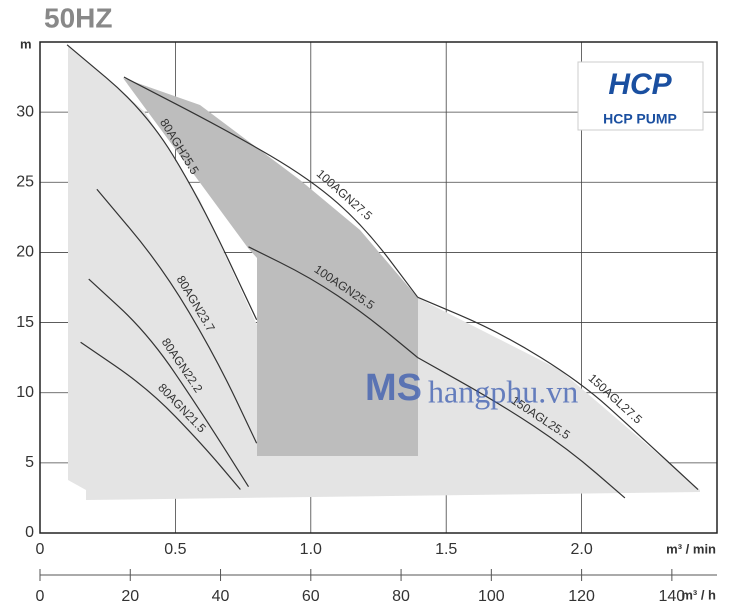  What do you see at coordinates (581, 549) in the screenshot?
I see `x-tick-label: 2.0` at bounding box center [581, 549].